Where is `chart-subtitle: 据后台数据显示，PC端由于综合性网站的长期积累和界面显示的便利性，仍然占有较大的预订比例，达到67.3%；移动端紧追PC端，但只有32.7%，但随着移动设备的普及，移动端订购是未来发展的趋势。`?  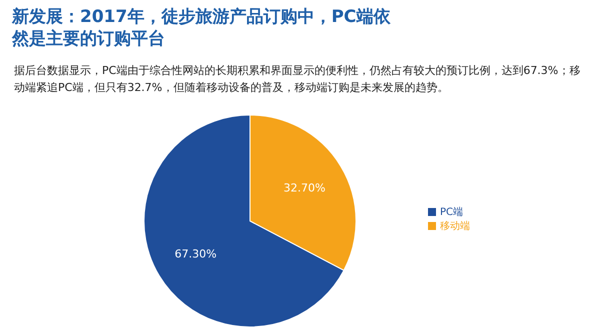
chart-subtitle: 据后台数据显示，PC端由于综合性网站的长期积累和界面显示的便利性，仍然占有较大的预订比例，达到67.3%；移动端紧追PC端，但只有32.7%，但随着移动设备的普及，移动端订购是未来发展的趋势。 is located at coordinates (298, 79).